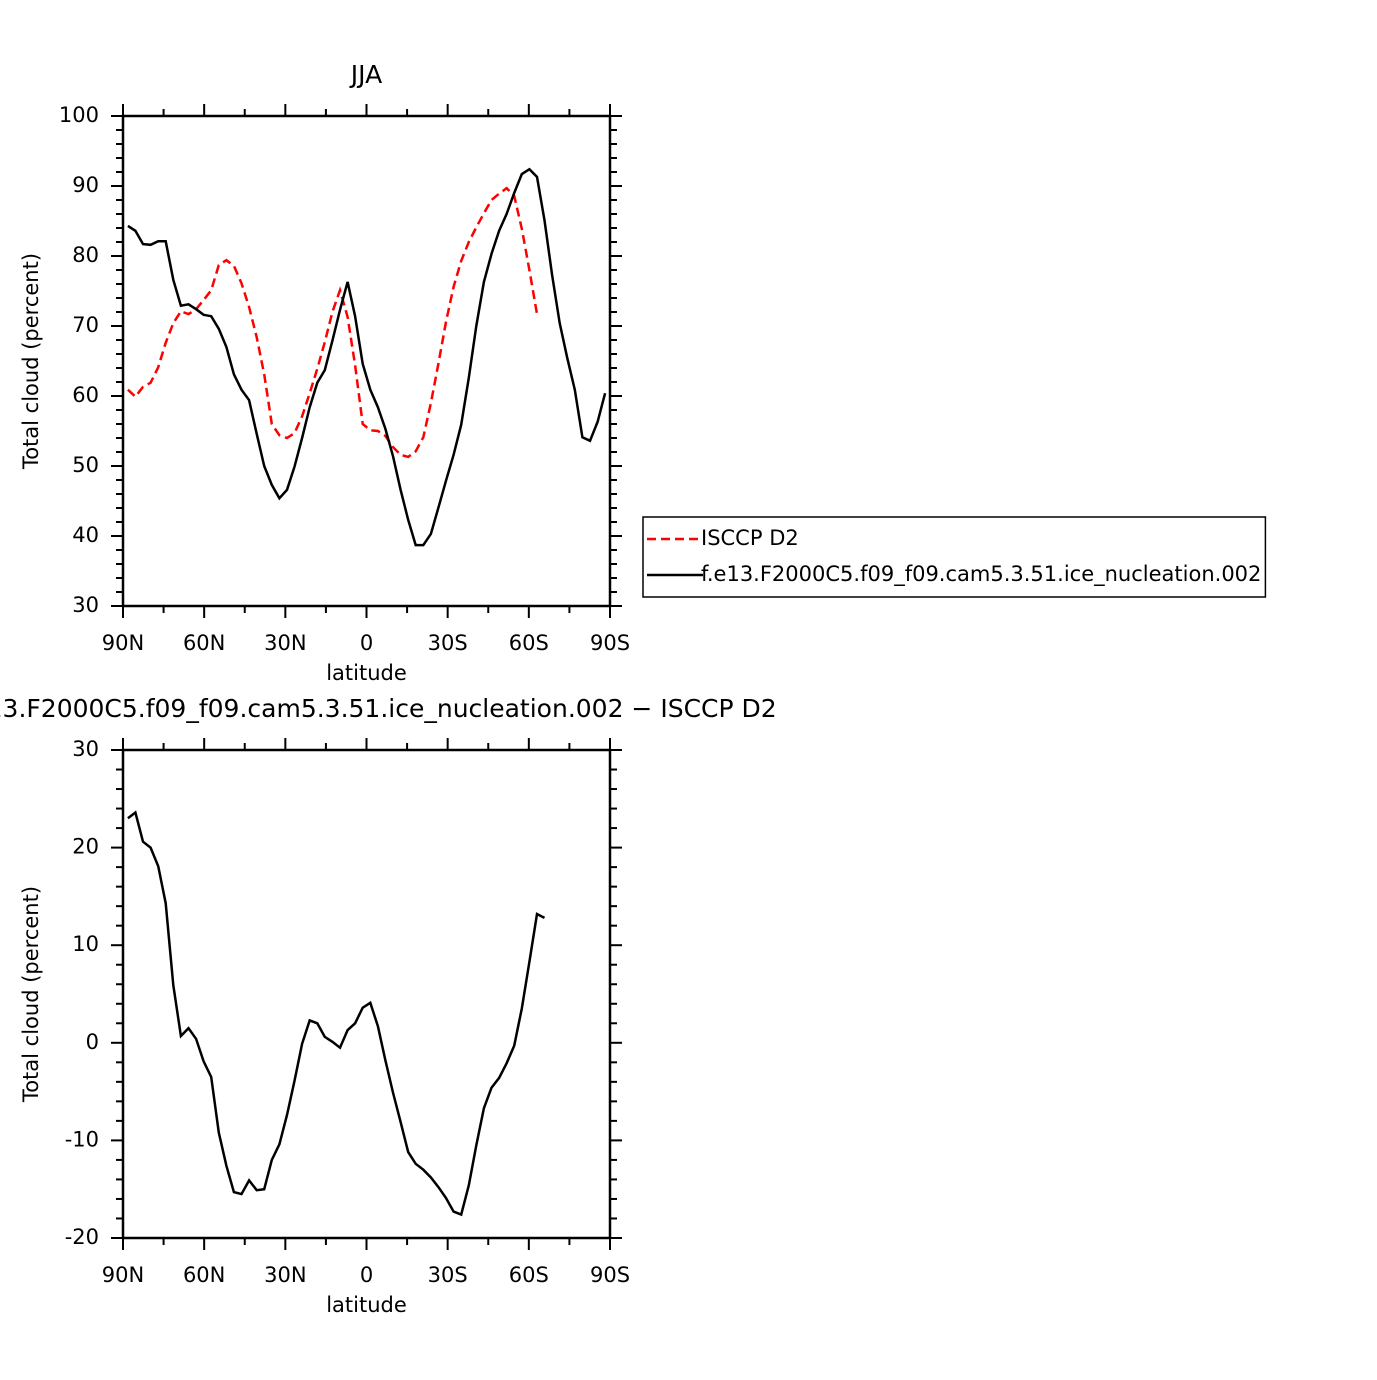 The height and width of the screenshot is (1380, 1377). Describe the element at coordinates (85, 465) in the screenshot. I see `y-tick-label: 50` at that location.